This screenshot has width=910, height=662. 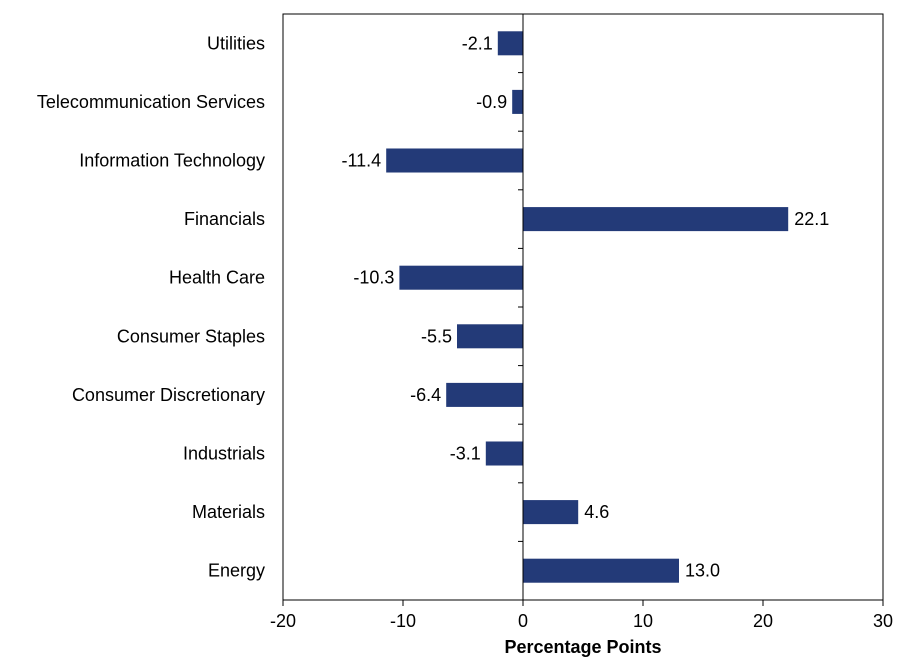 What do you see at coordinates (217, 278) in the screenshot?
I see `category-label: Health Care` at bounding box center [217, 278].